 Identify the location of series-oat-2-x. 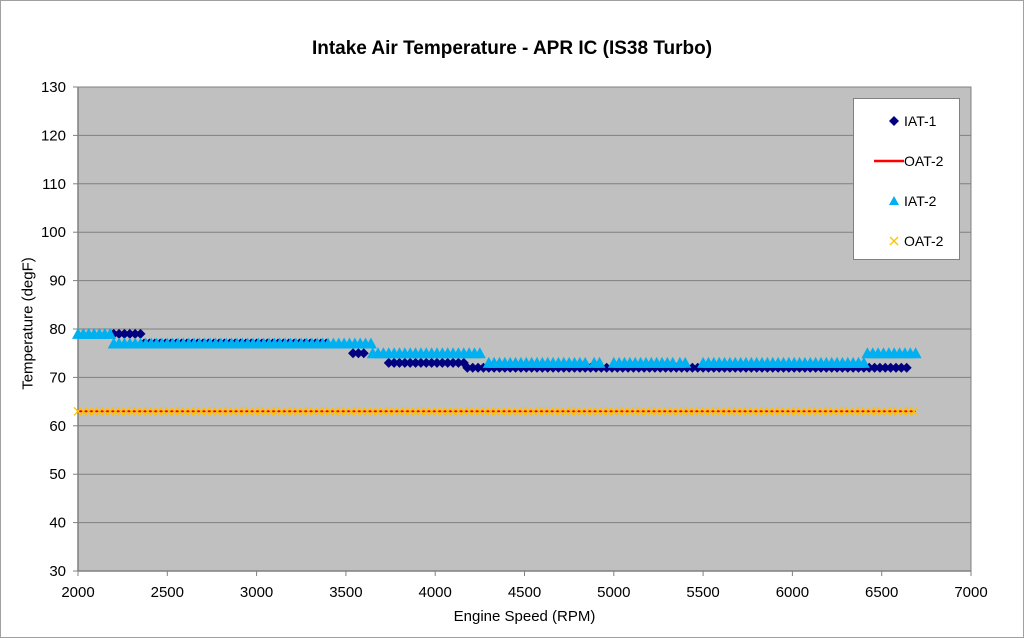
(496, 411).